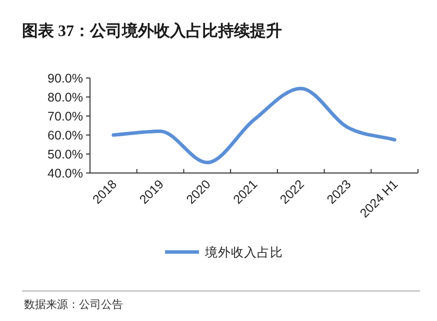 This screenshot has height=321, width=437. Describe the element at coordinates (152, 30) in the screenshot. I see `chart-title: 图表 37：公司境外收入占比持续提升` at that location.